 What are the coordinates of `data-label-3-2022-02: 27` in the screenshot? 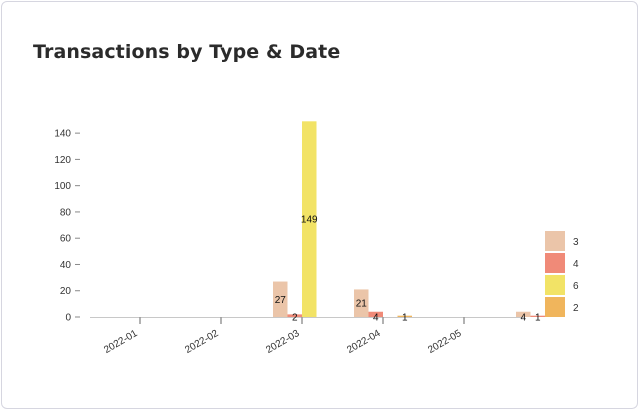 It's located at (281, 300).